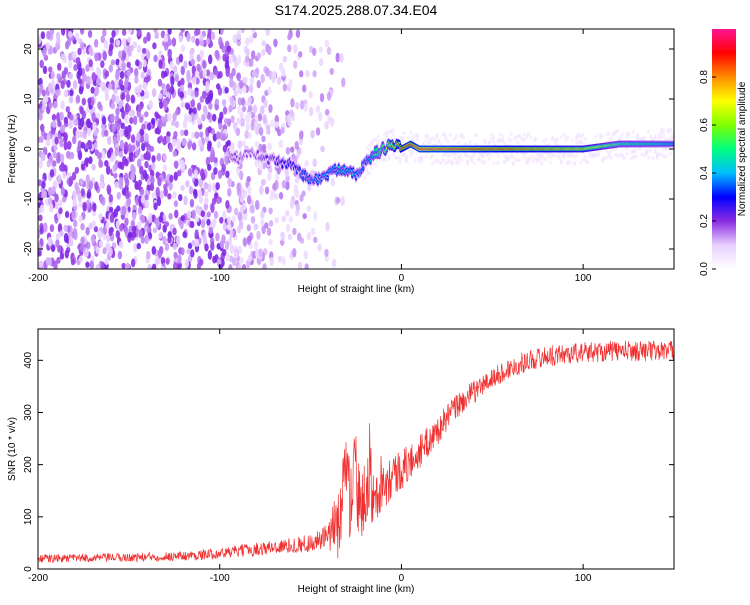 The image size is (750, 605). What do you see at coordinates (704, 173) in the screenshot?
I see `colorbar-tick-label: 0.4` at bounding box center [704, 173].